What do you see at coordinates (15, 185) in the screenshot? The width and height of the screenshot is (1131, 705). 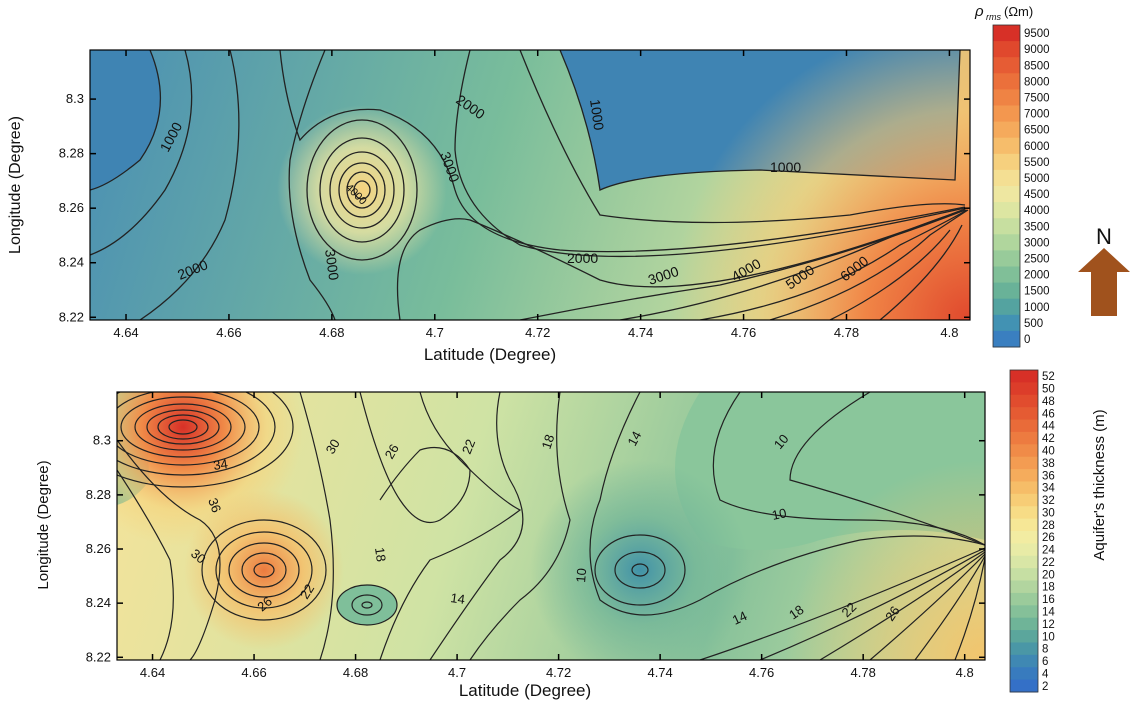 I see `top-y-axis-label: Longitude (Degree)` at bounding box center [15, 185].